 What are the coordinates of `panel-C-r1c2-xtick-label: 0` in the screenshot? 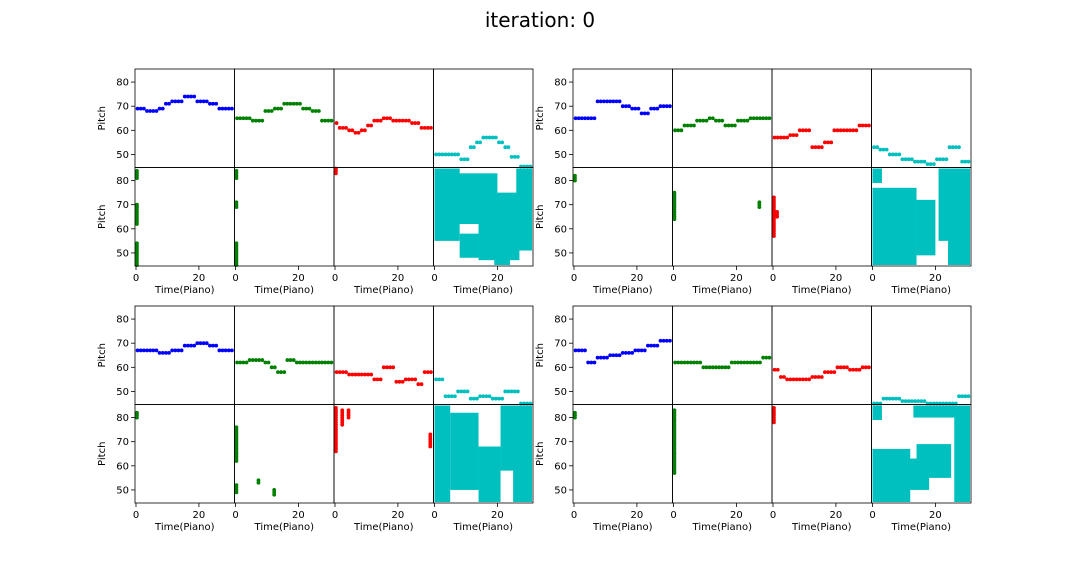 It's located at (335, 515).